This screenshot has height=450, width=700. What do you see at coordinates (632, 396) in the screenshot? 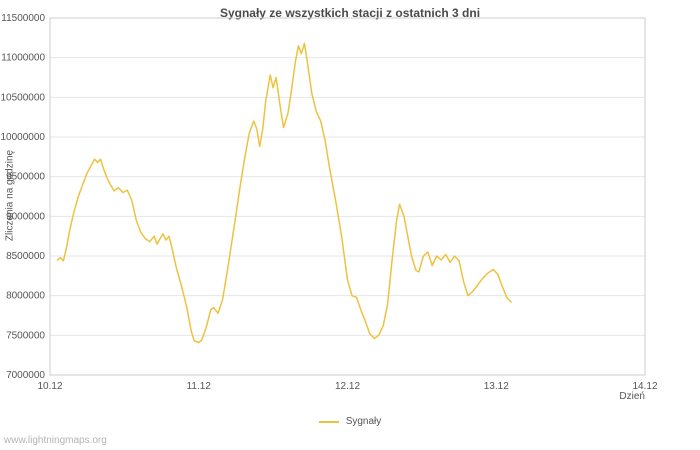
I see `x-axis-label: Dzień` at bounding box center [632, 396].